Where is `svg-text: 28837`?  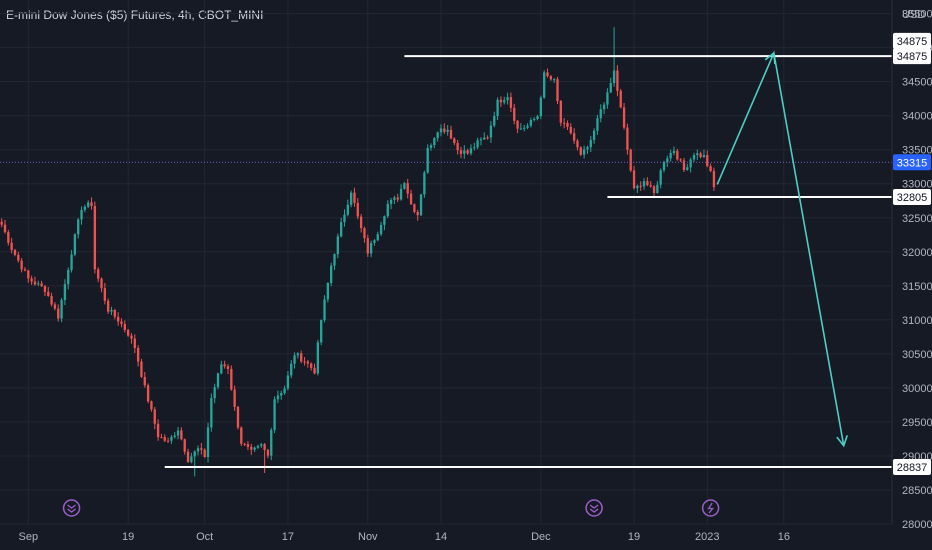 svg-text: 28837 is located at coordinates (912, 468).